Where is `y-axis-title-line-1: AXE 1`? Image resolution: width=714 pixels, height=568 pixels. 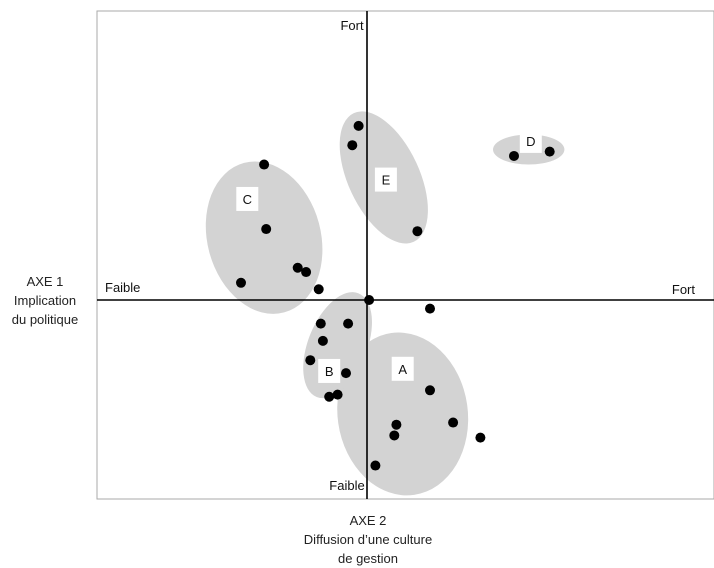
y-axis-title-line-1: AXE 1 is located at coordinates (45, 281).